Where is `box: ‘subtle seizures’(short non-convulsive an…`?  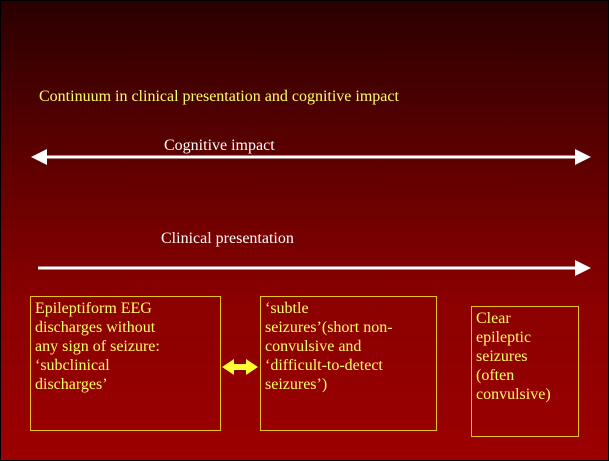
box: ‘subtle seizures’(short non-convulsive an… is located at coordinates (348, 363).